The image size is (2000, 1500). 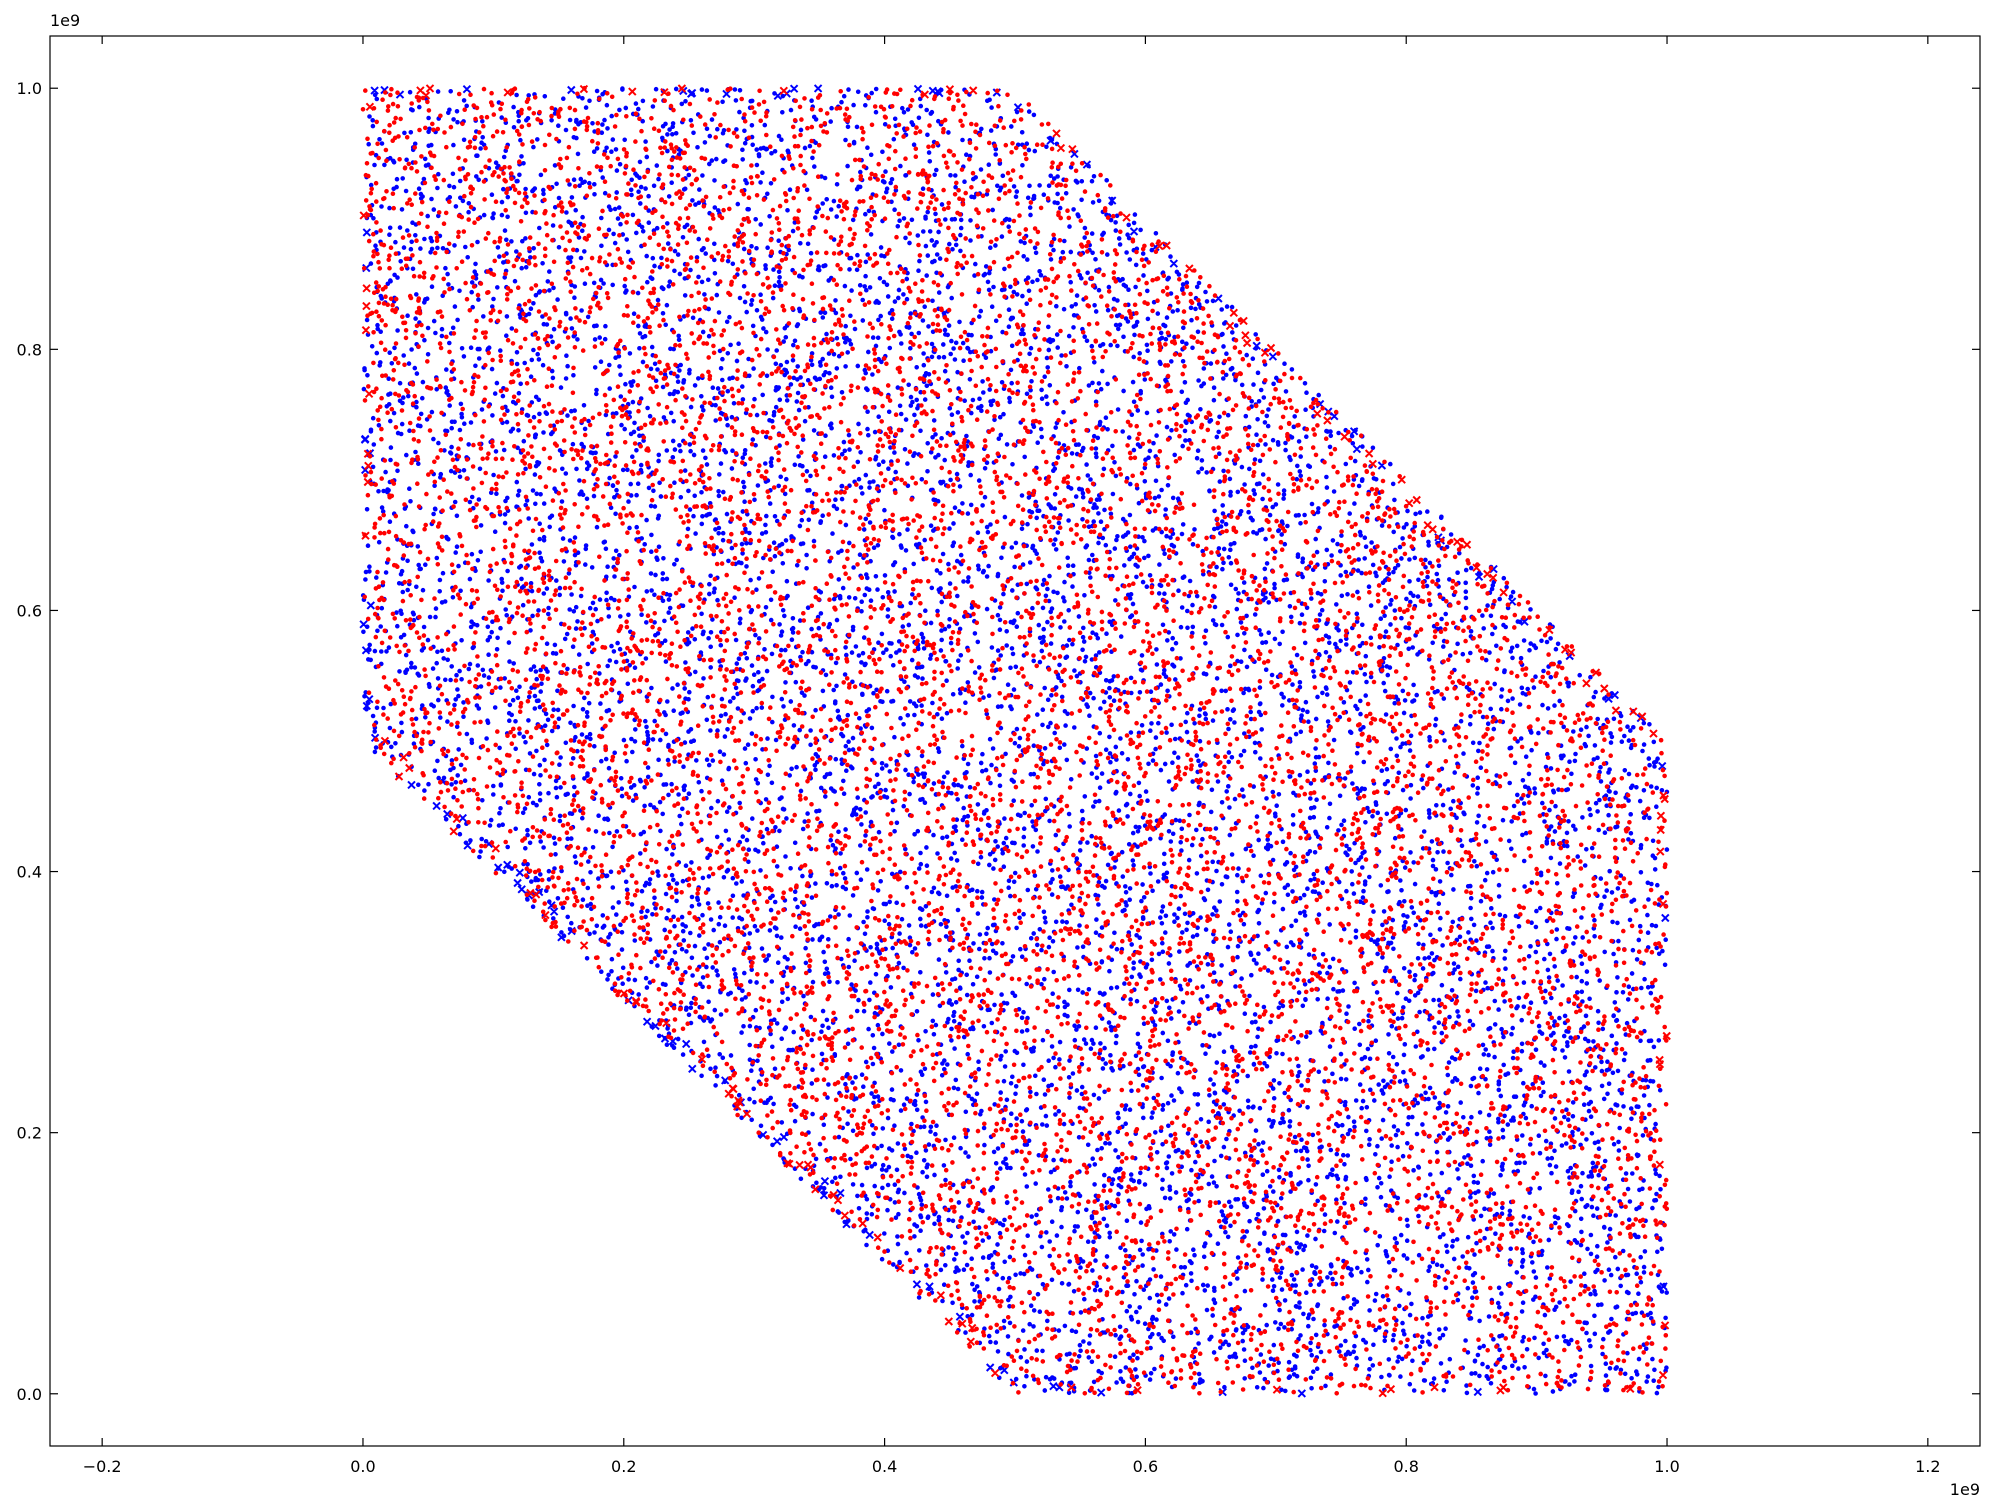 I want to click on x-tick-label: 1.2, so click(x=1927, y=1466).